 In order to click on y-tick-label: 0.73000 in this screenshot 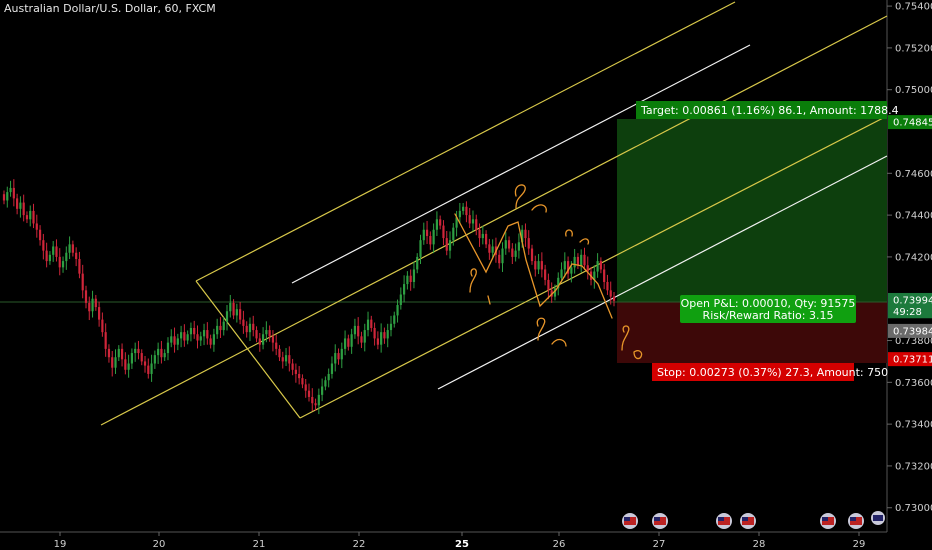, I will do `click(913, 508)`.